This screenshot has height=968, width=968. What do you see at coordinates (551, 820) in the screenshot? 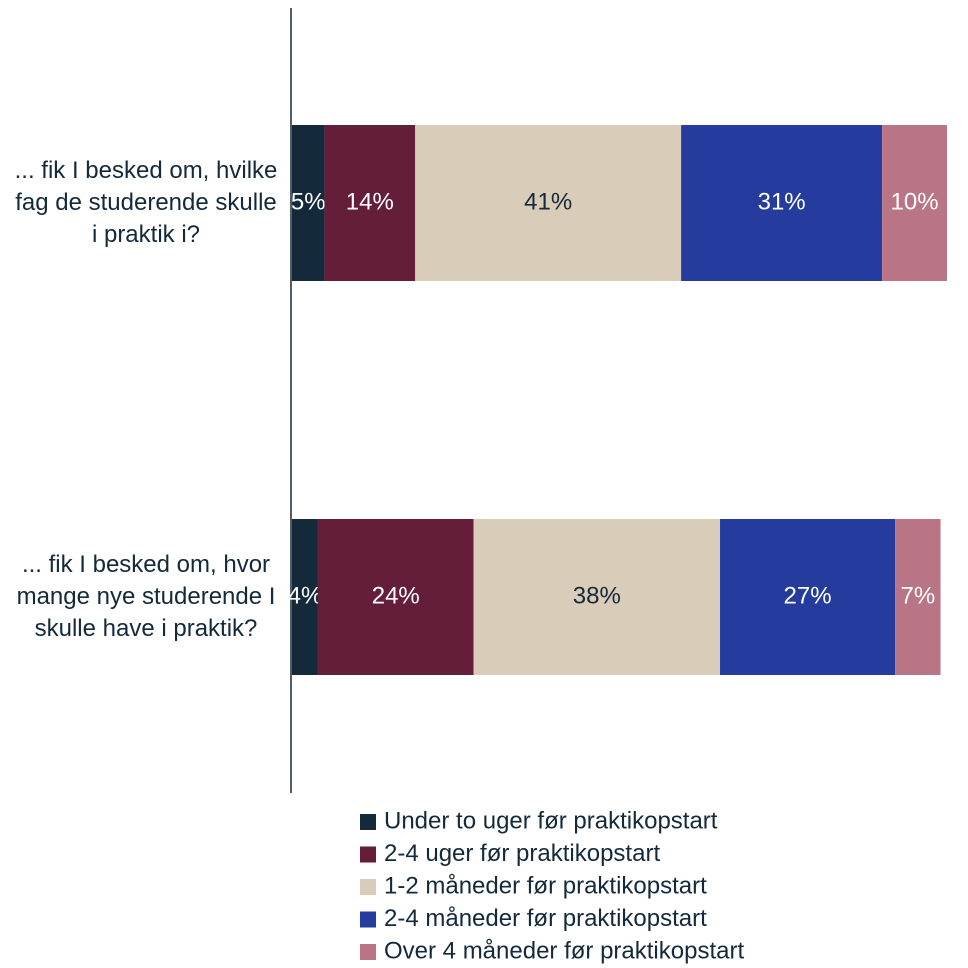
I see `legend-label: Under to uger før praktikopstart` at bounding box center [551, 820].